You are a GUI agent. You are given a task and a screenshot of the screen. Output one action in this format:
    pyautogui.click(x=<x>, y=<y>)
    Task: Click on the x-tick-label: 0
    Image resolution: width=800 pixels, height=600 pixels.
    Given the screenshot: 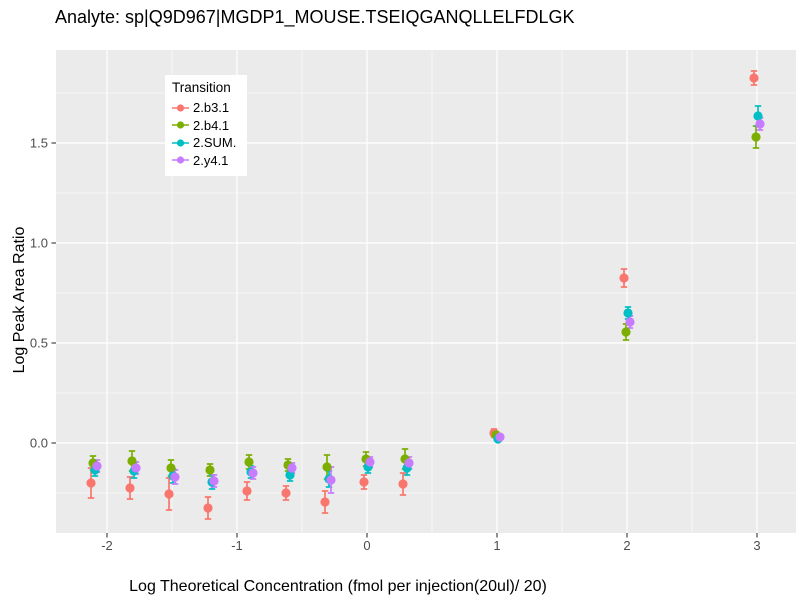 What is the action you would take?
    pyautogui.click(x=366, y=545)
    